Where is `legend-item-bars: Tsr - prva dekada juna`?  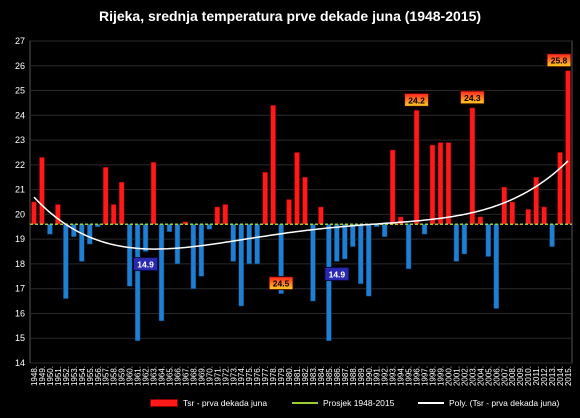
legend-item-bars: Tsr - prva dekada juna is located at coordinates (208, 403).